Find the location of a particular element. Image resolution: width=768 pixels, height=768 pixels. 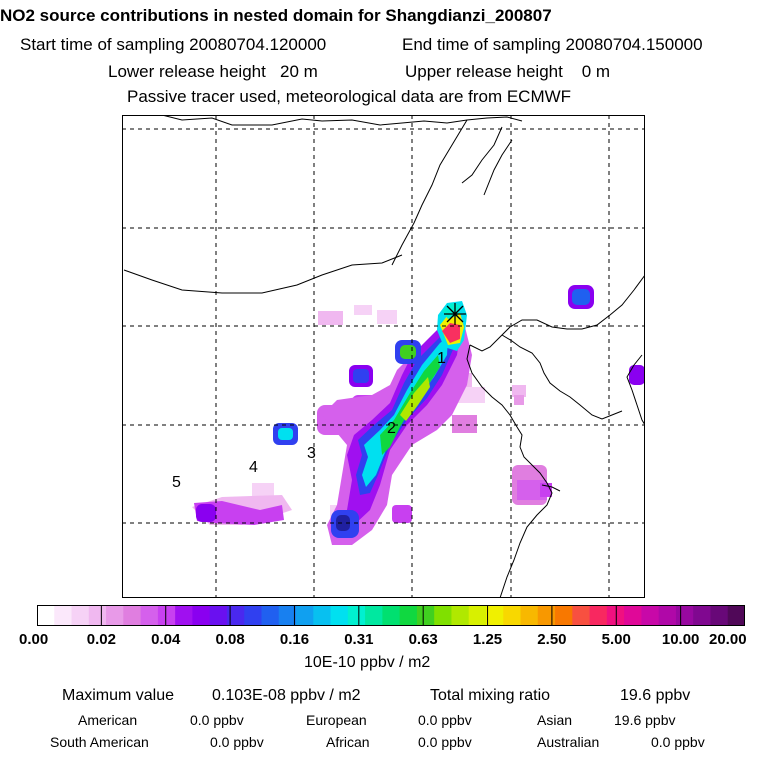

colorbar-tick-label: 0.00 is located at coordinates (34, 639).